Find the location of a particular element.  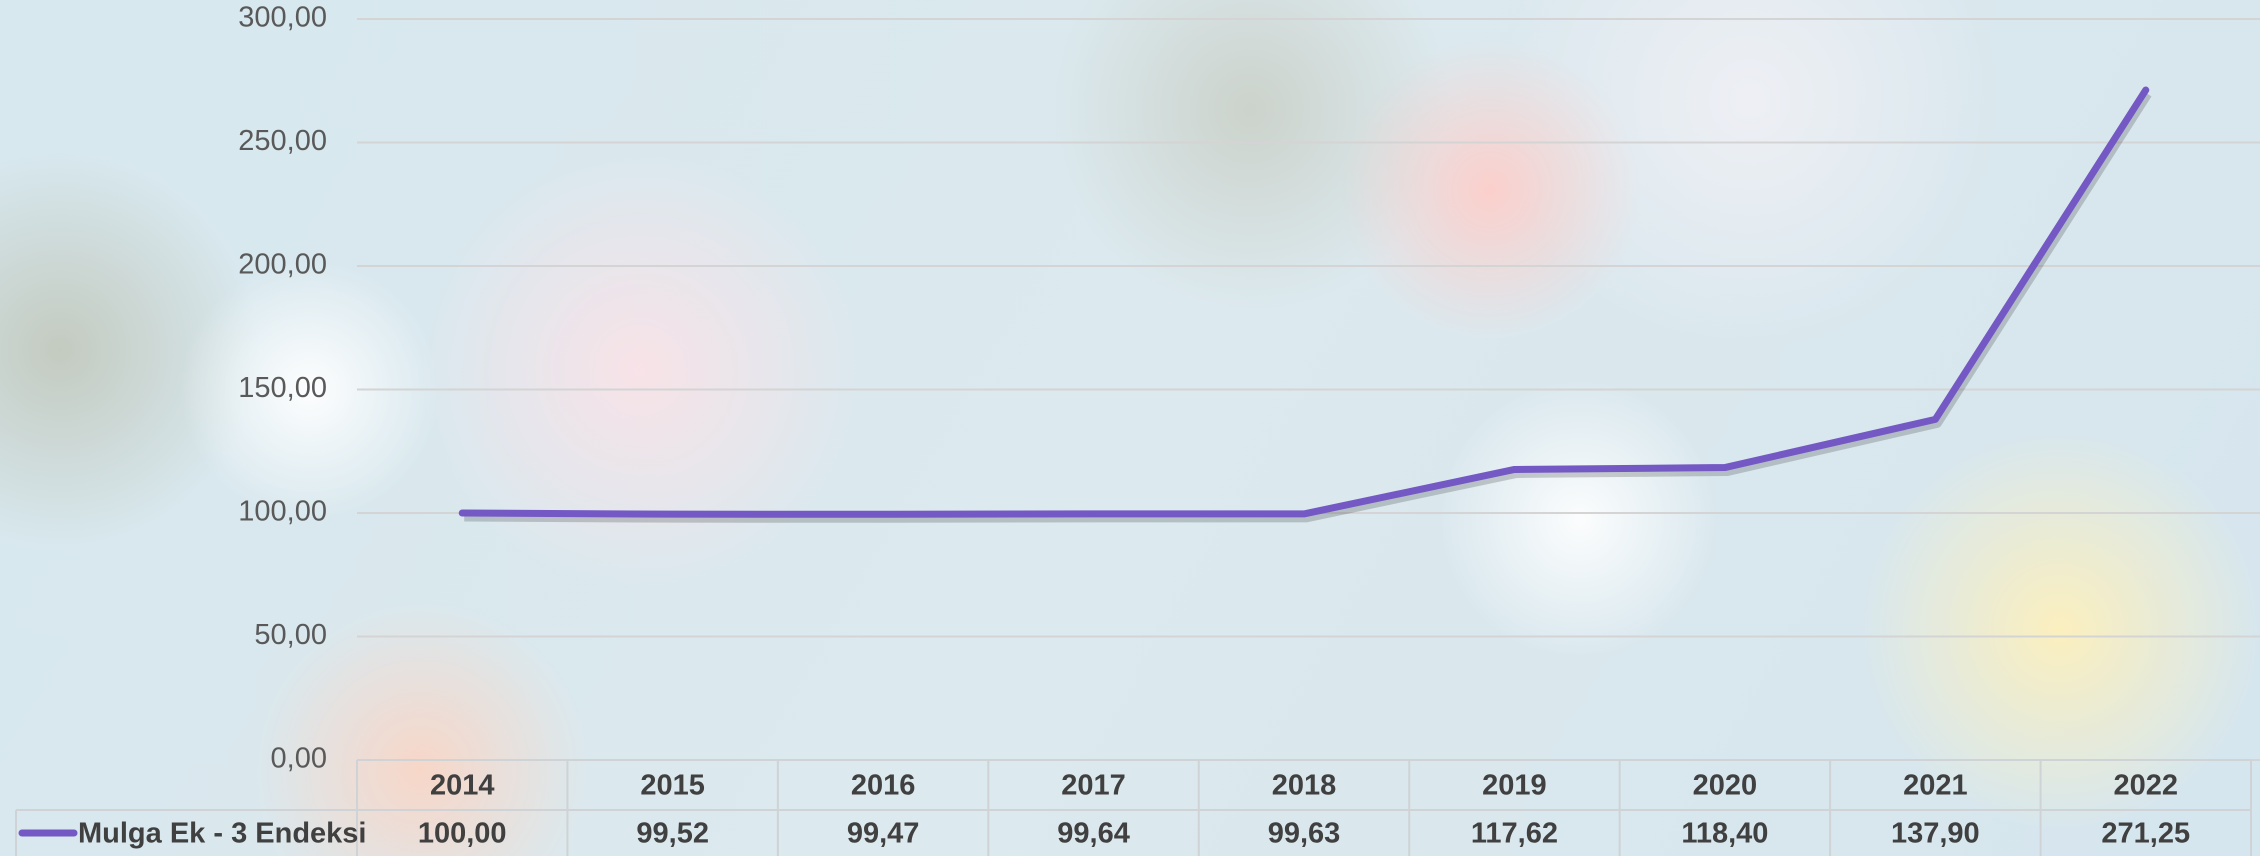

y-tick-label: 300,00 is located at coordinates (282, 18).